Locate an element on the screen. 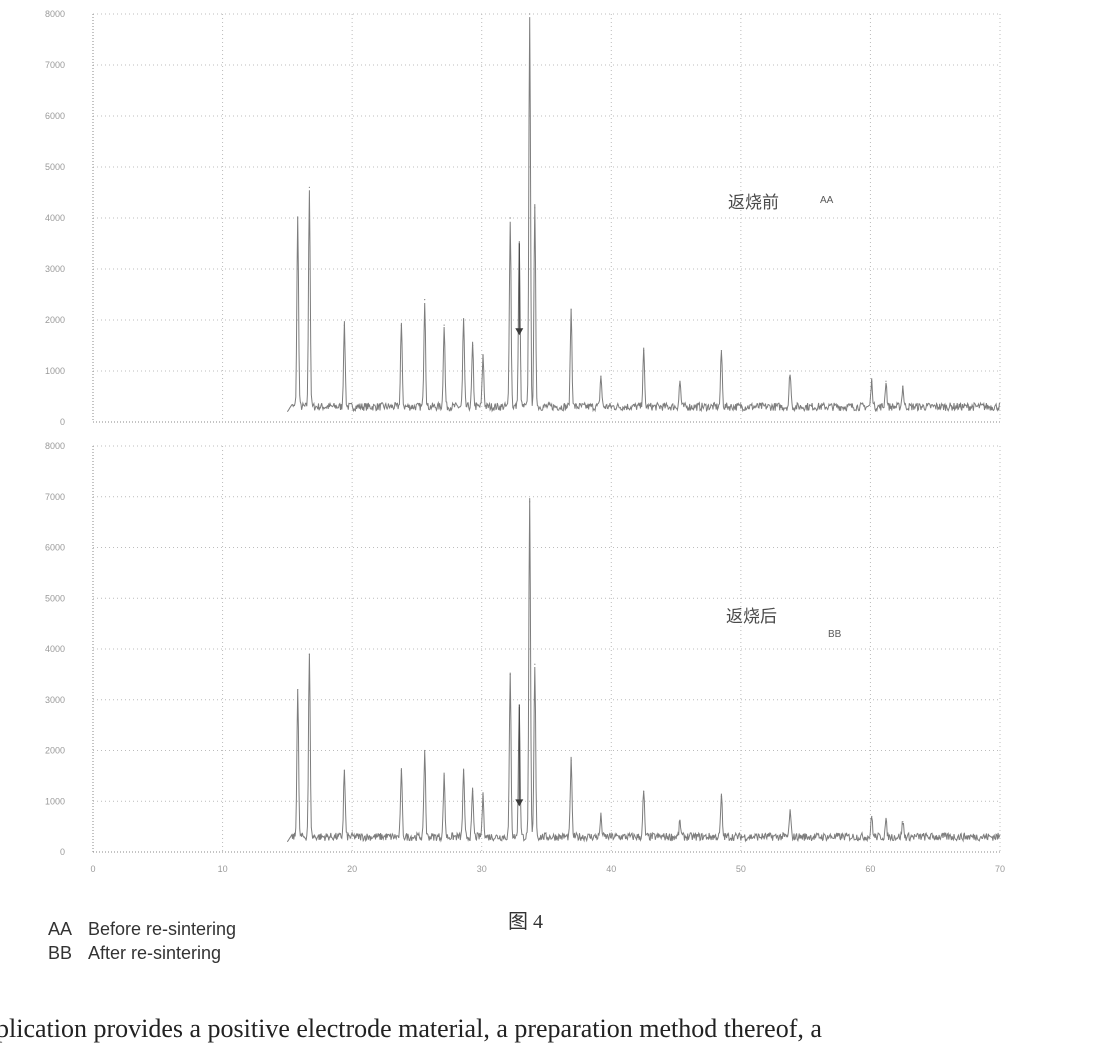 Image resolution: width=1109 pixels, height=1044 pixels. x-tick-label: 20 is located at coordinates (352, 869).